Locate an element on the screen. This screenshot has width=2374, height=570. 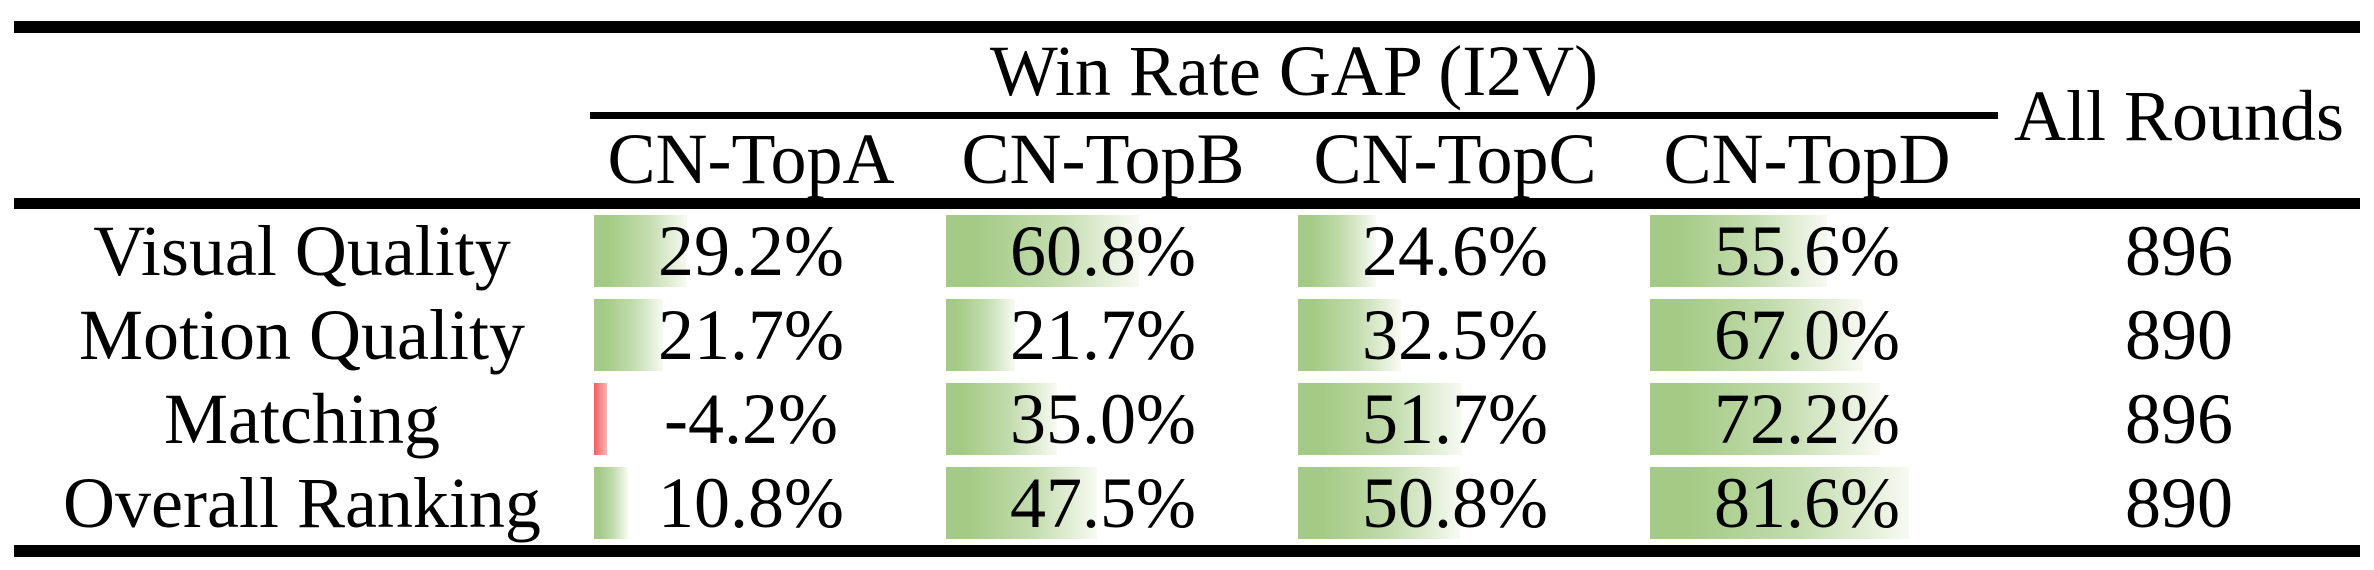
cell-value: 35.0% is located at coordinates (1103, 419).